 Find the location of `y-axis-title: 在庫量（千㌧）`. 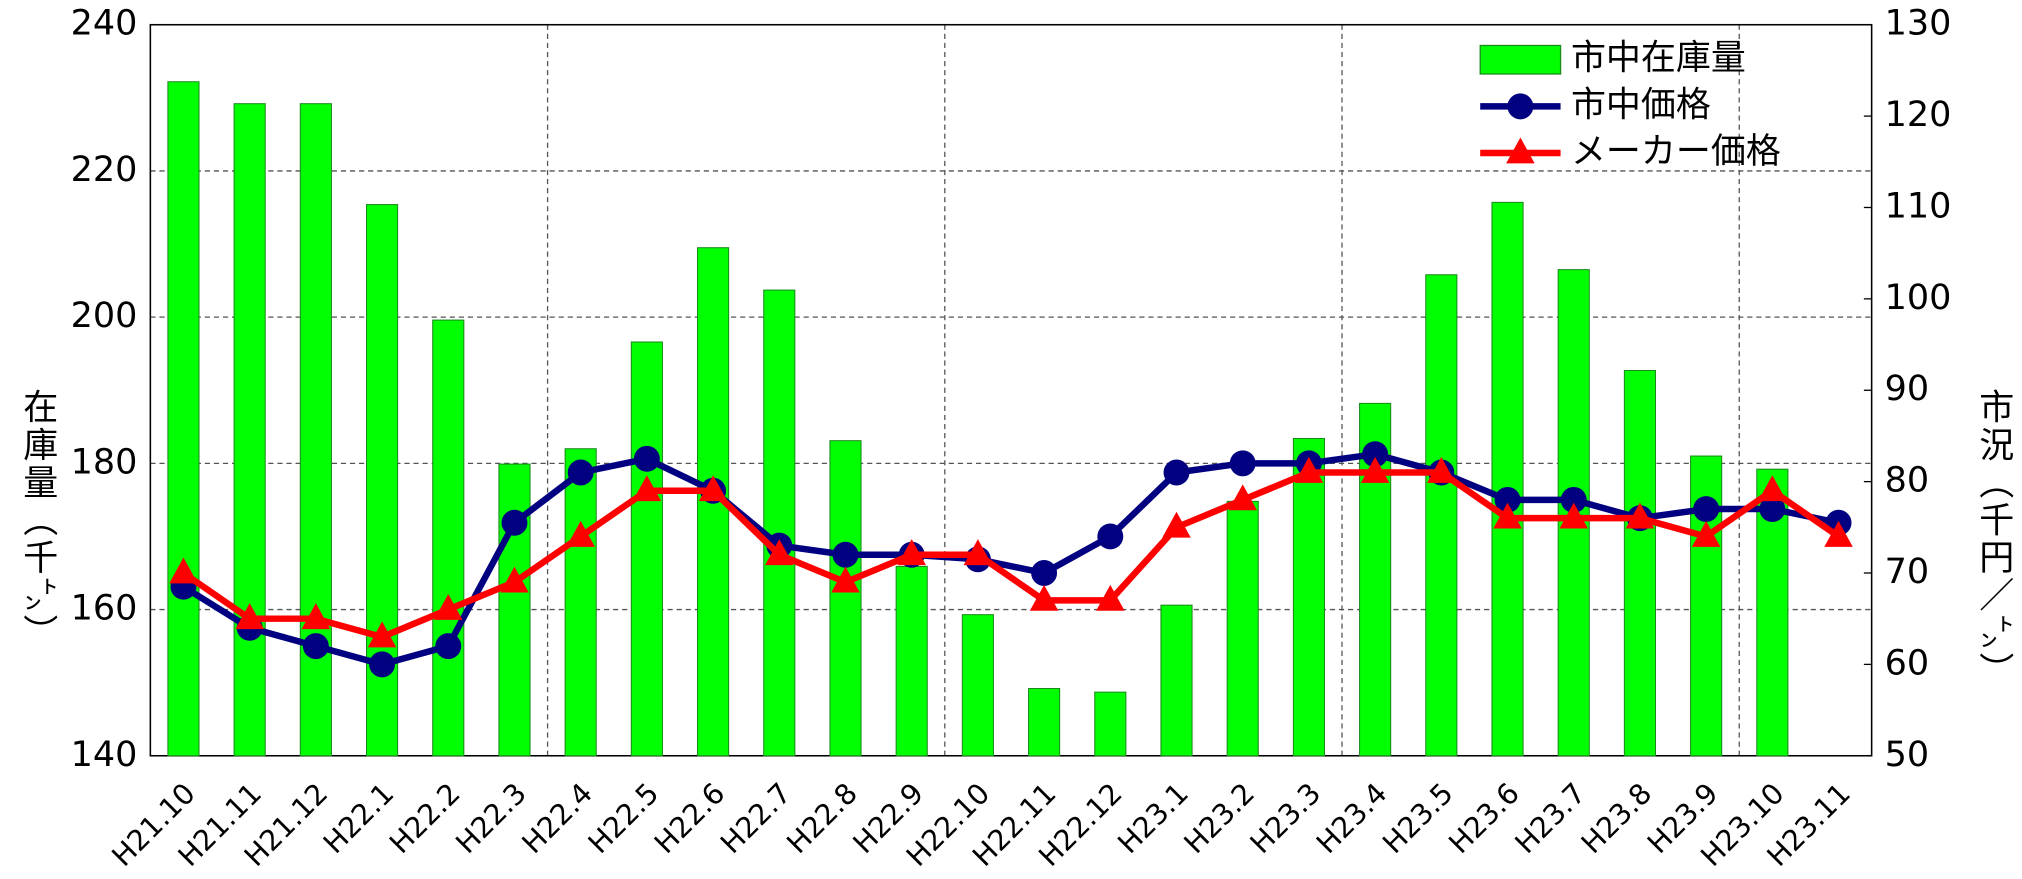

y-axis-title: 在庫量（千㌧） is located at coordinates (37, 520).